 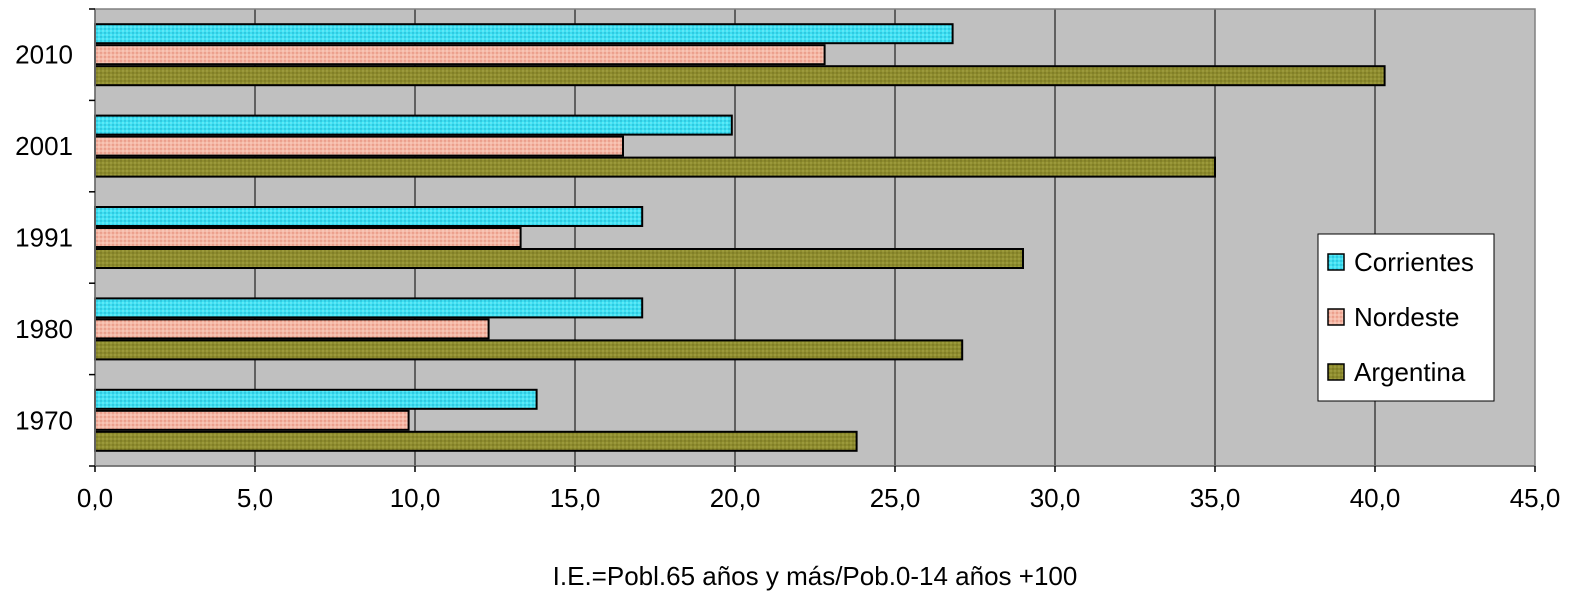 What do you see at coordinates (460, 55) in the screenshot?
I see `bar-nordeste-2010` at bounding box center [460, 55].